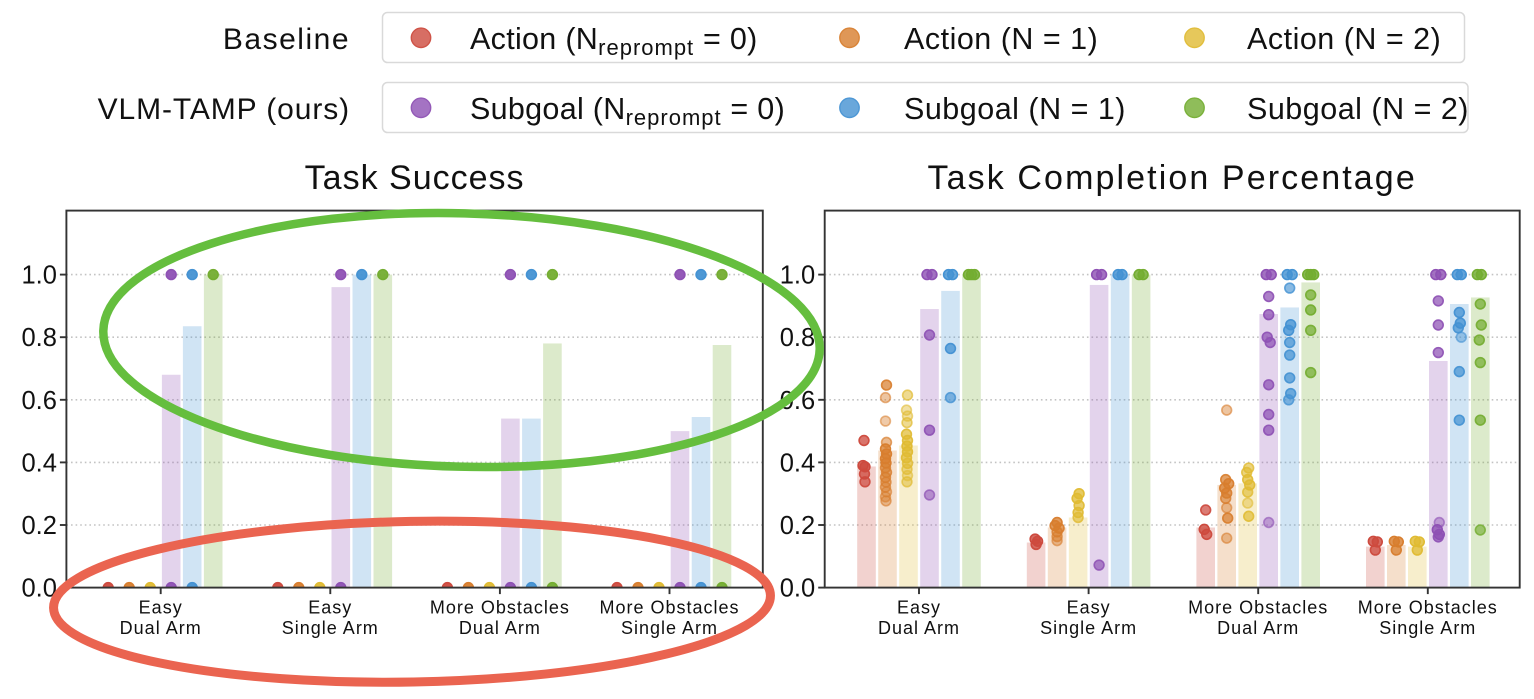 Image resolution: width=1534 pixels, height=699 pixels. I want to click on svg-text: Subgoal (N = 1), so click(1015, 109).